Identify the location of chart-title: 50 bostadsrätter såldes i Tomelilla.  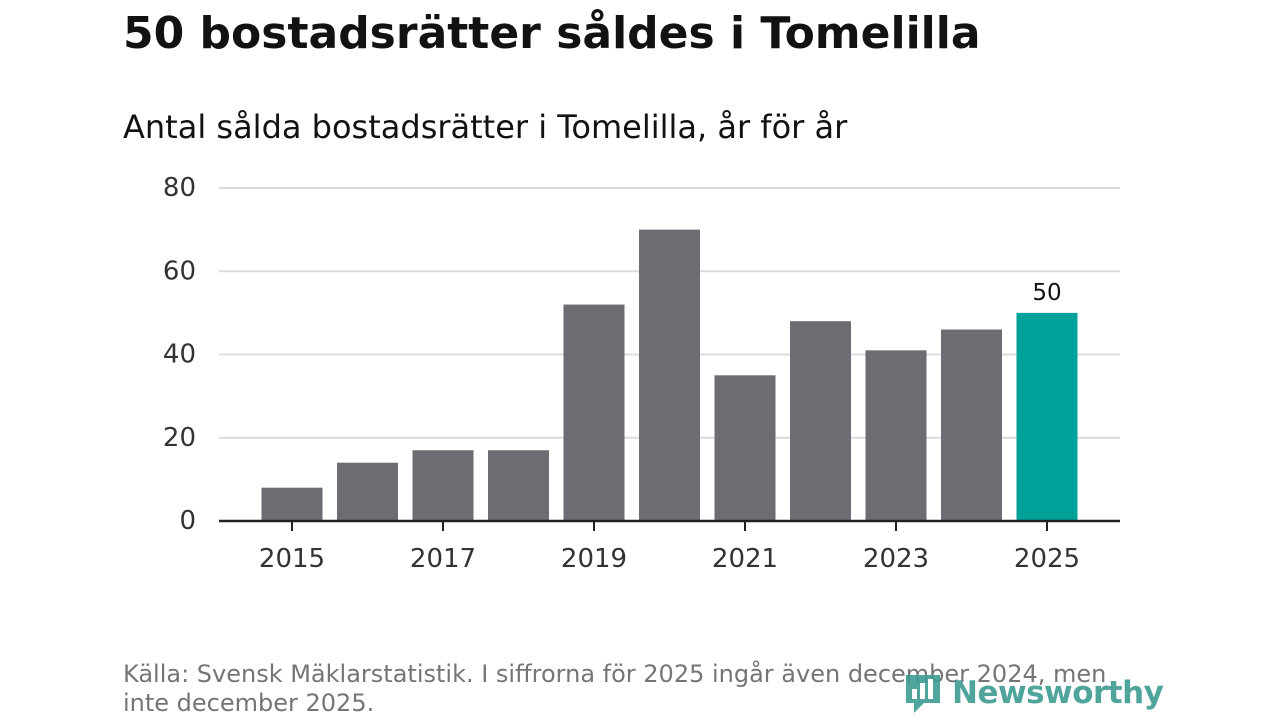
(552, 33).